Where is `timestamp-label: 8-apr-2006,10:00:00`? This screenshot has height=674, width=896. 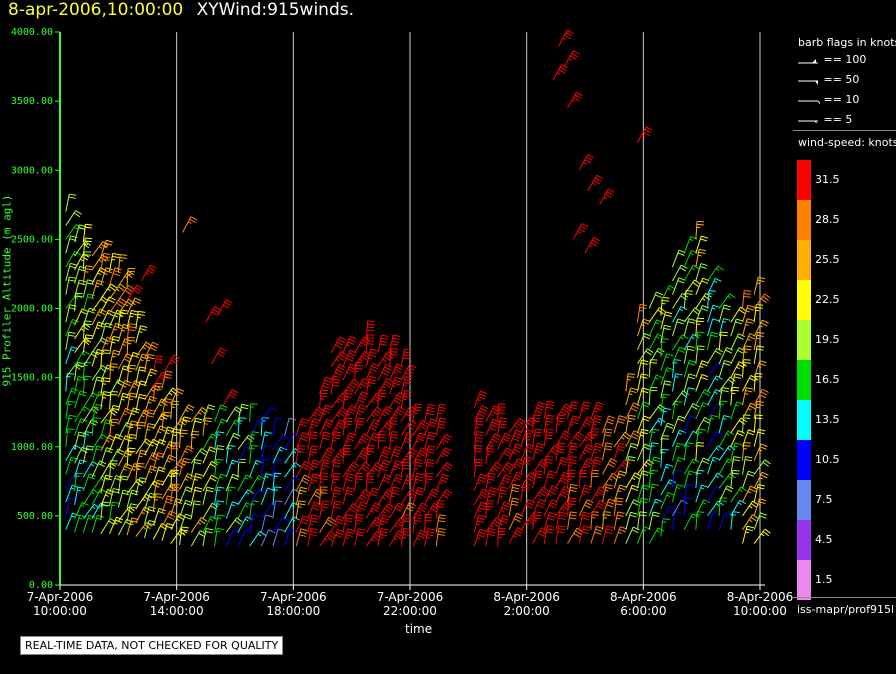 timestamp-label: 8-apr-2006,10:00:00 is located at coordinates (96, 10).